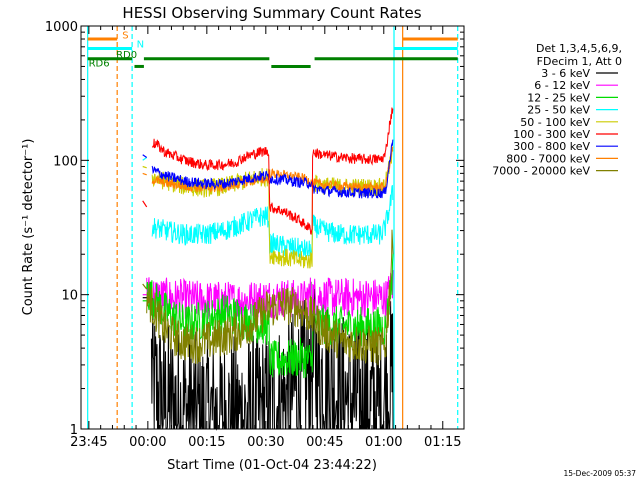 This screenshot has height=480, width=640. I want to click on chart-title: HESSI Observing Summary Count Rates, so click(271, 13).